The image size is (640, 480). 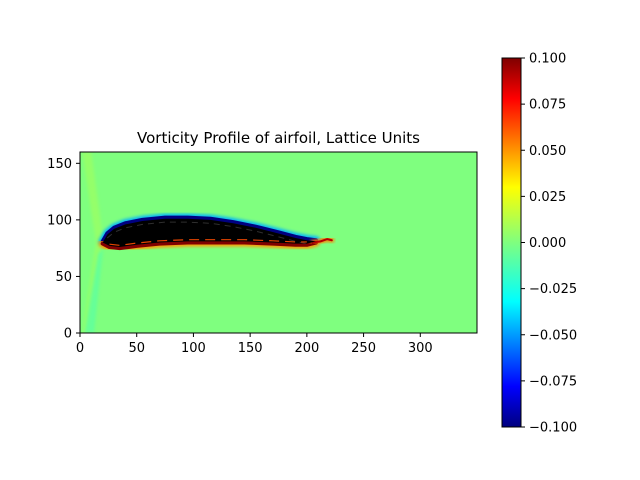 I want to click on lower-shear-layer, so click(x=209, y=245).